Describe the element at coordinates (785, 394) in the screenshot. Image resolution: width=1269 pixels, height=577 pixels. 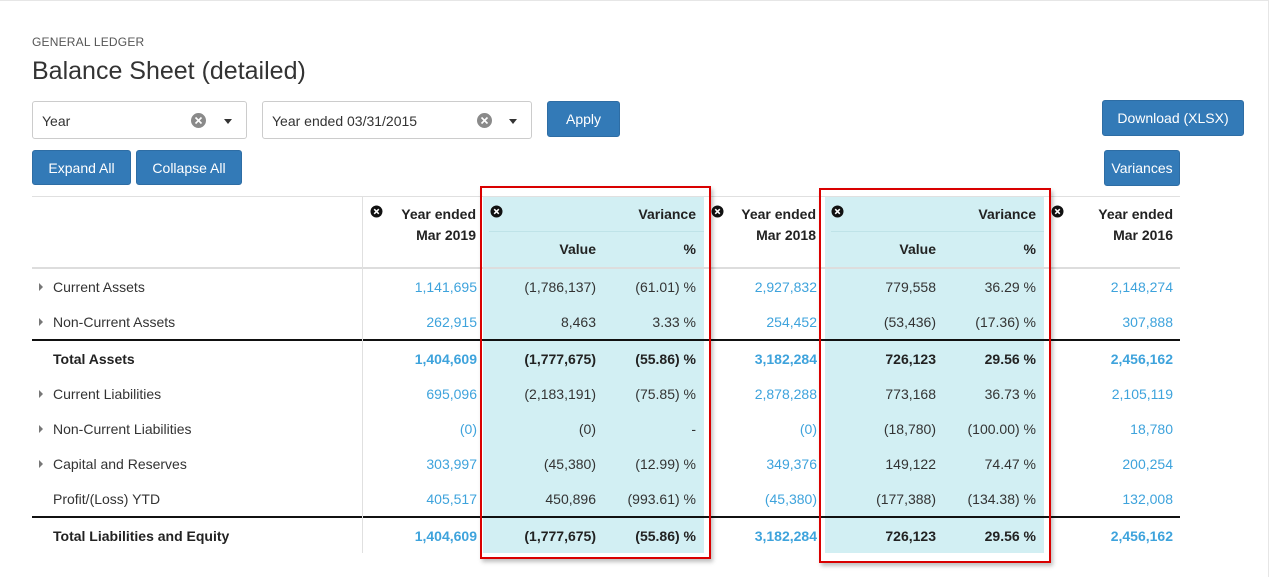
I see `cell-mar-2018: 2,878,288` at that location.